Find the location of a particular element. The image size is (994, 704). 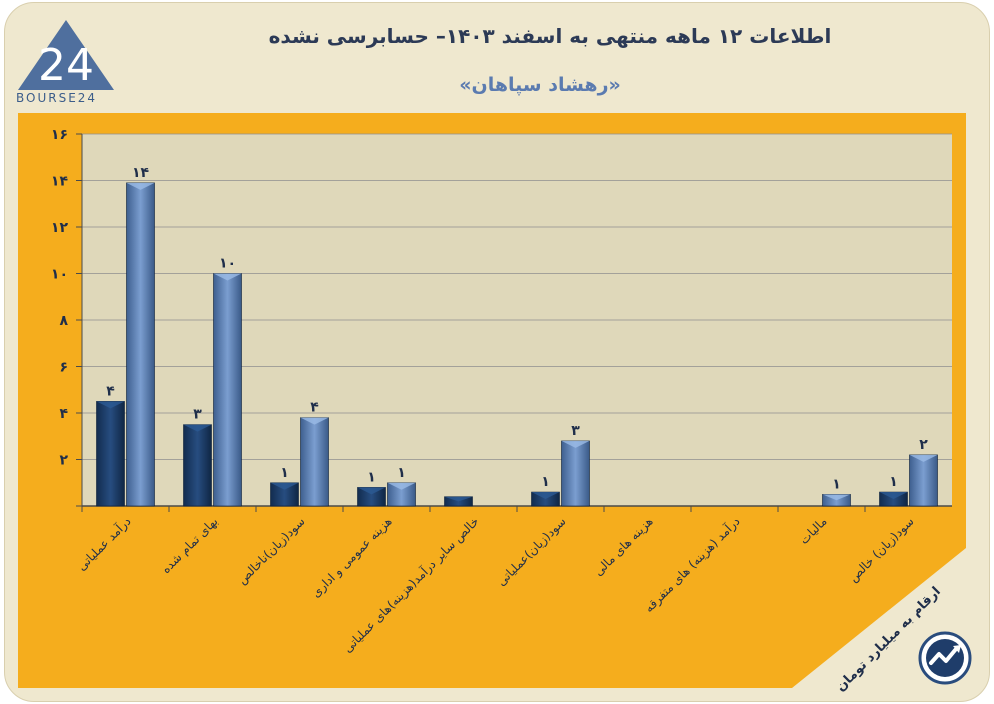

y-tick-label: ۱۴ is located at coordinates (60, 182).